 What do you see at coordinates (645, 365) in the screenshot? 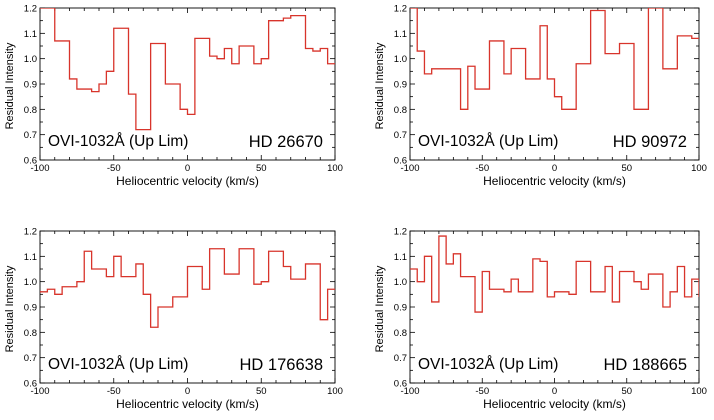
I see `star-label: HD 188665` at bounding box center [645, 365].